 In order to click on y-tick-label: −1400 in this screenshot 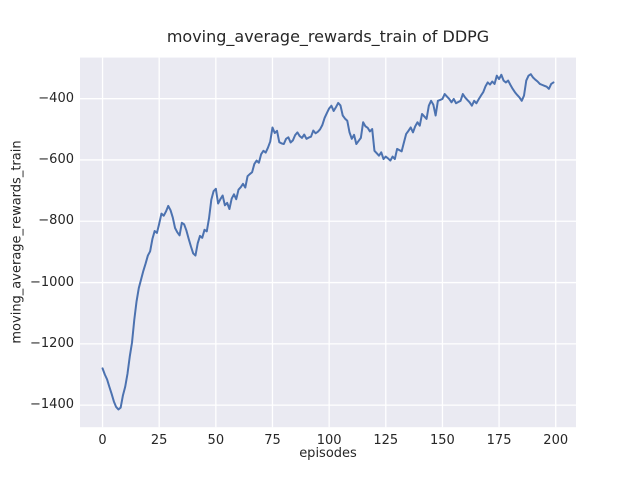, I will do `click(52, 405)`.